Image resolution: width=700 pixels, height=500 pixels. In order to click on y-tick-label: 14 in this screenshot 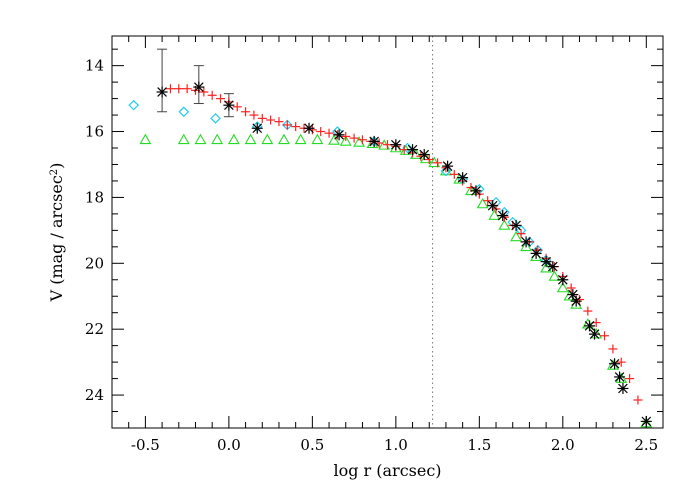, I will do `click(94, 66)`.